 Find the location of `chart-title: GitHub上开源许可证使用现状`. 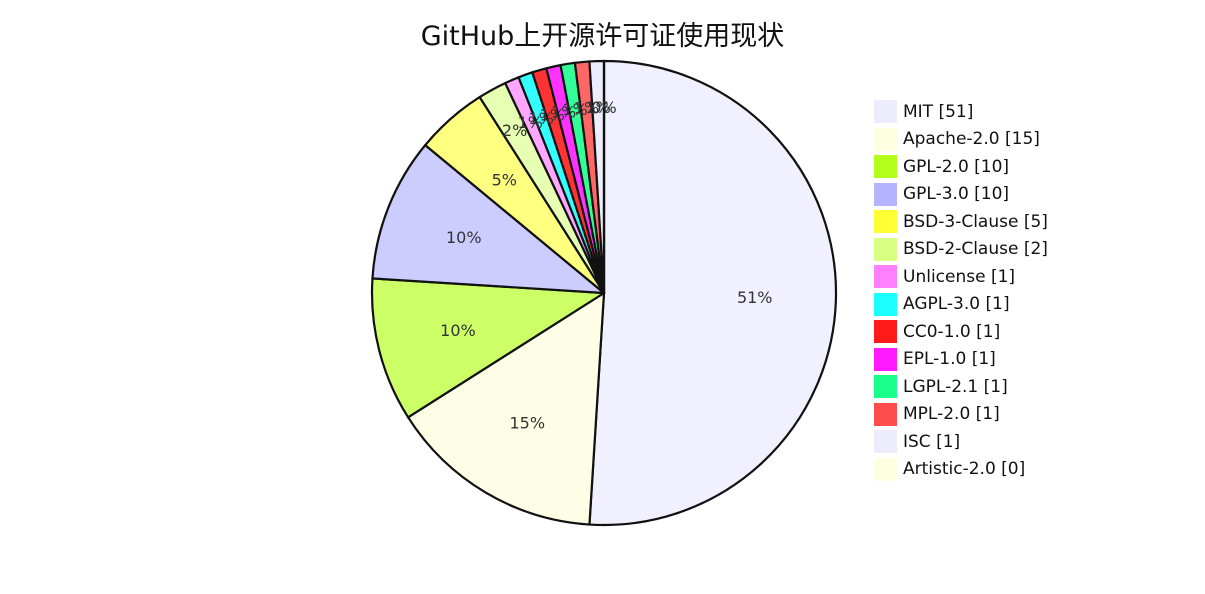

chart-title: GitHub上开源许可证使用现状 is located at coordinates (602, 36).